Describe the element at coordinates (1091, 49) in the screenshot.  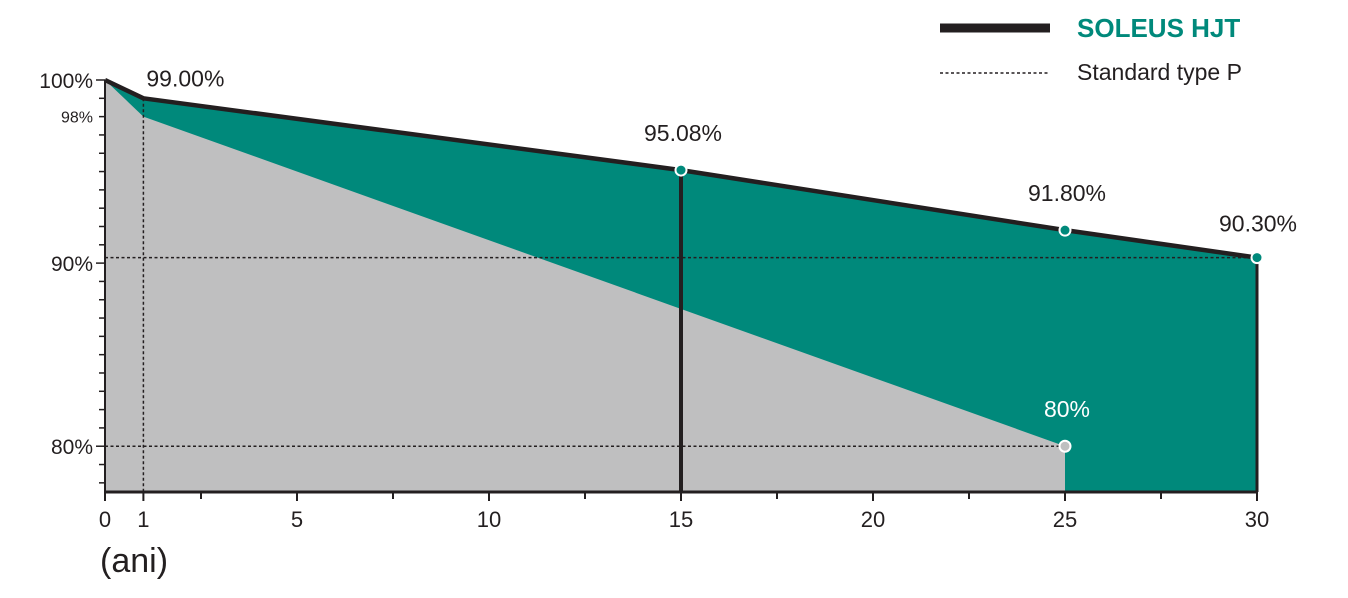
I see `legend: SOLEUS HJT Standard type P` at that location.